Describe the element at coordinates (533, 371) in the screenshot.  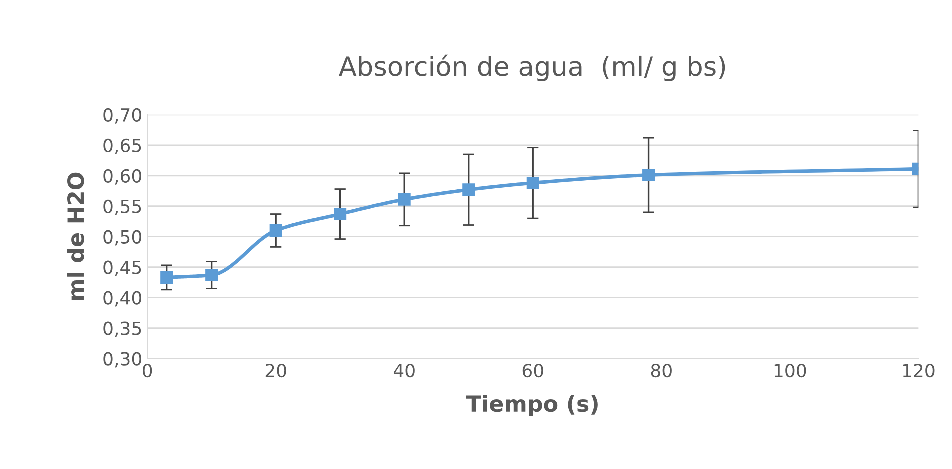
I see `x-tick-label: 60` at that location.